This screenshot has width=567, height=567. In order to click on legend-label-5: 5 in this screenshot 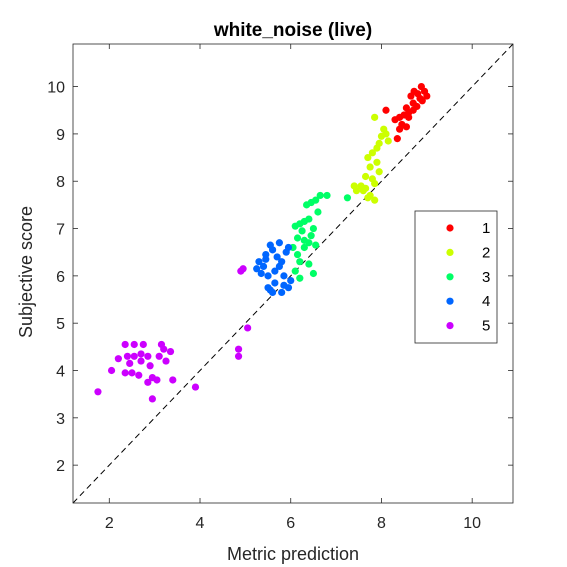, I will do `click(486, 326)`.